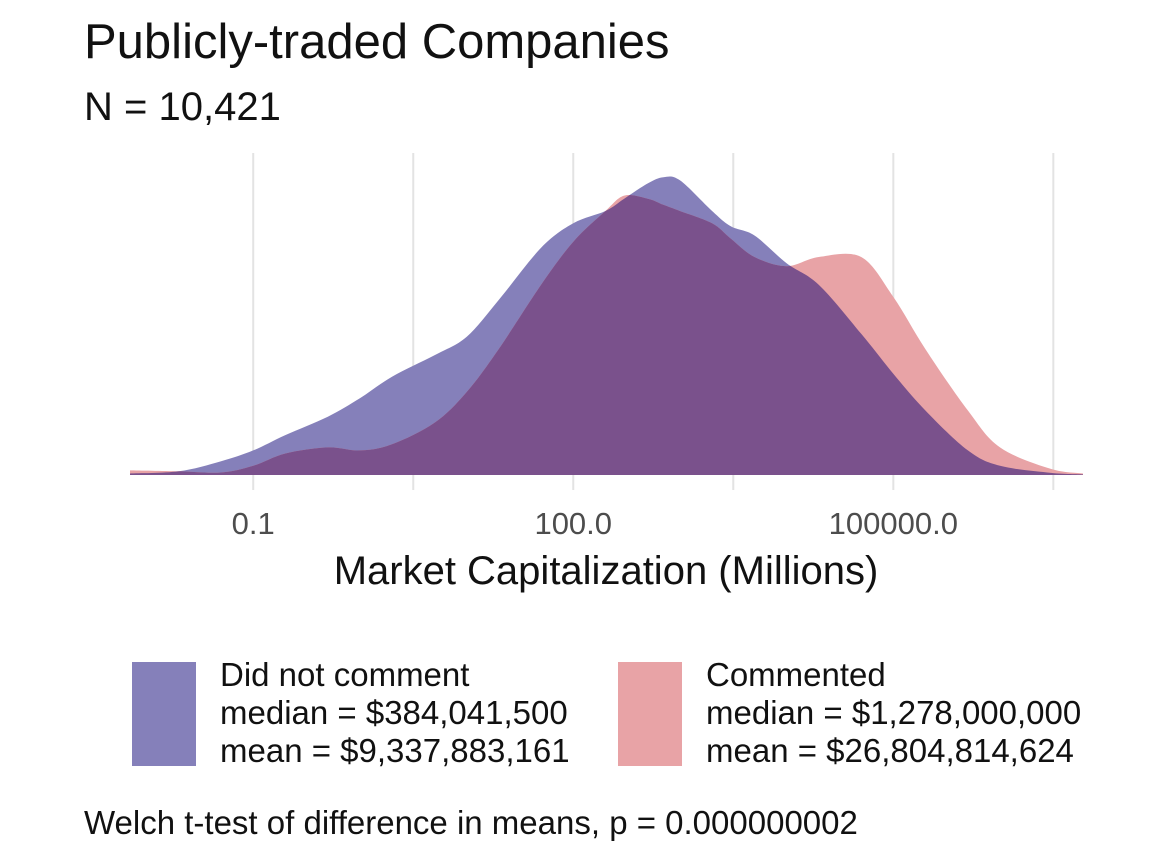 The image size is (1152, 864). Describe the element at coordinates (650, 714) in the screenshot. I see `legend-swatch-commented` at that location.